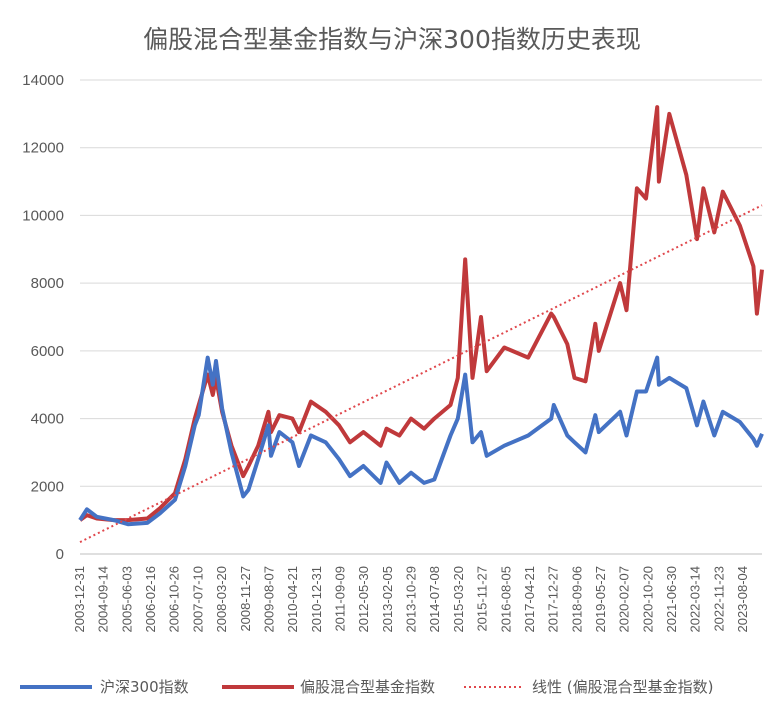  Describe the element at coordinates (47, 351) in the screenshot. I see `y-tick-label: 6000` at that location.